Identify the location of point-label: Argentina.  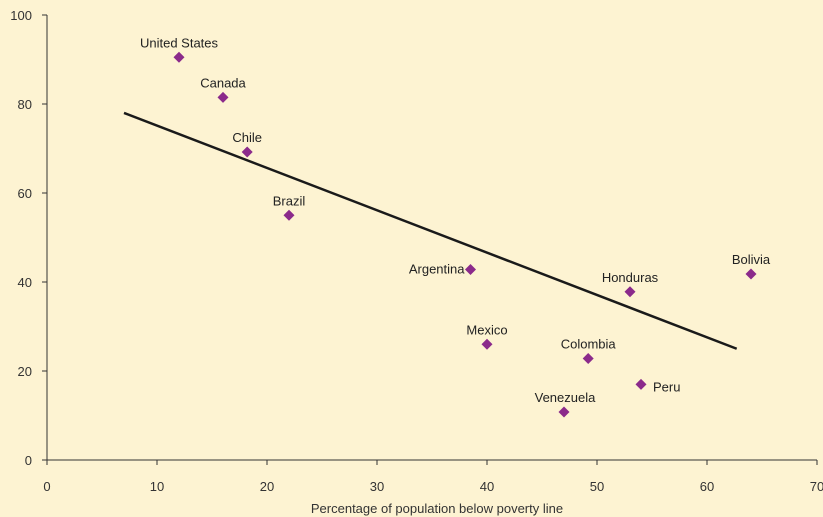
(437, 269).